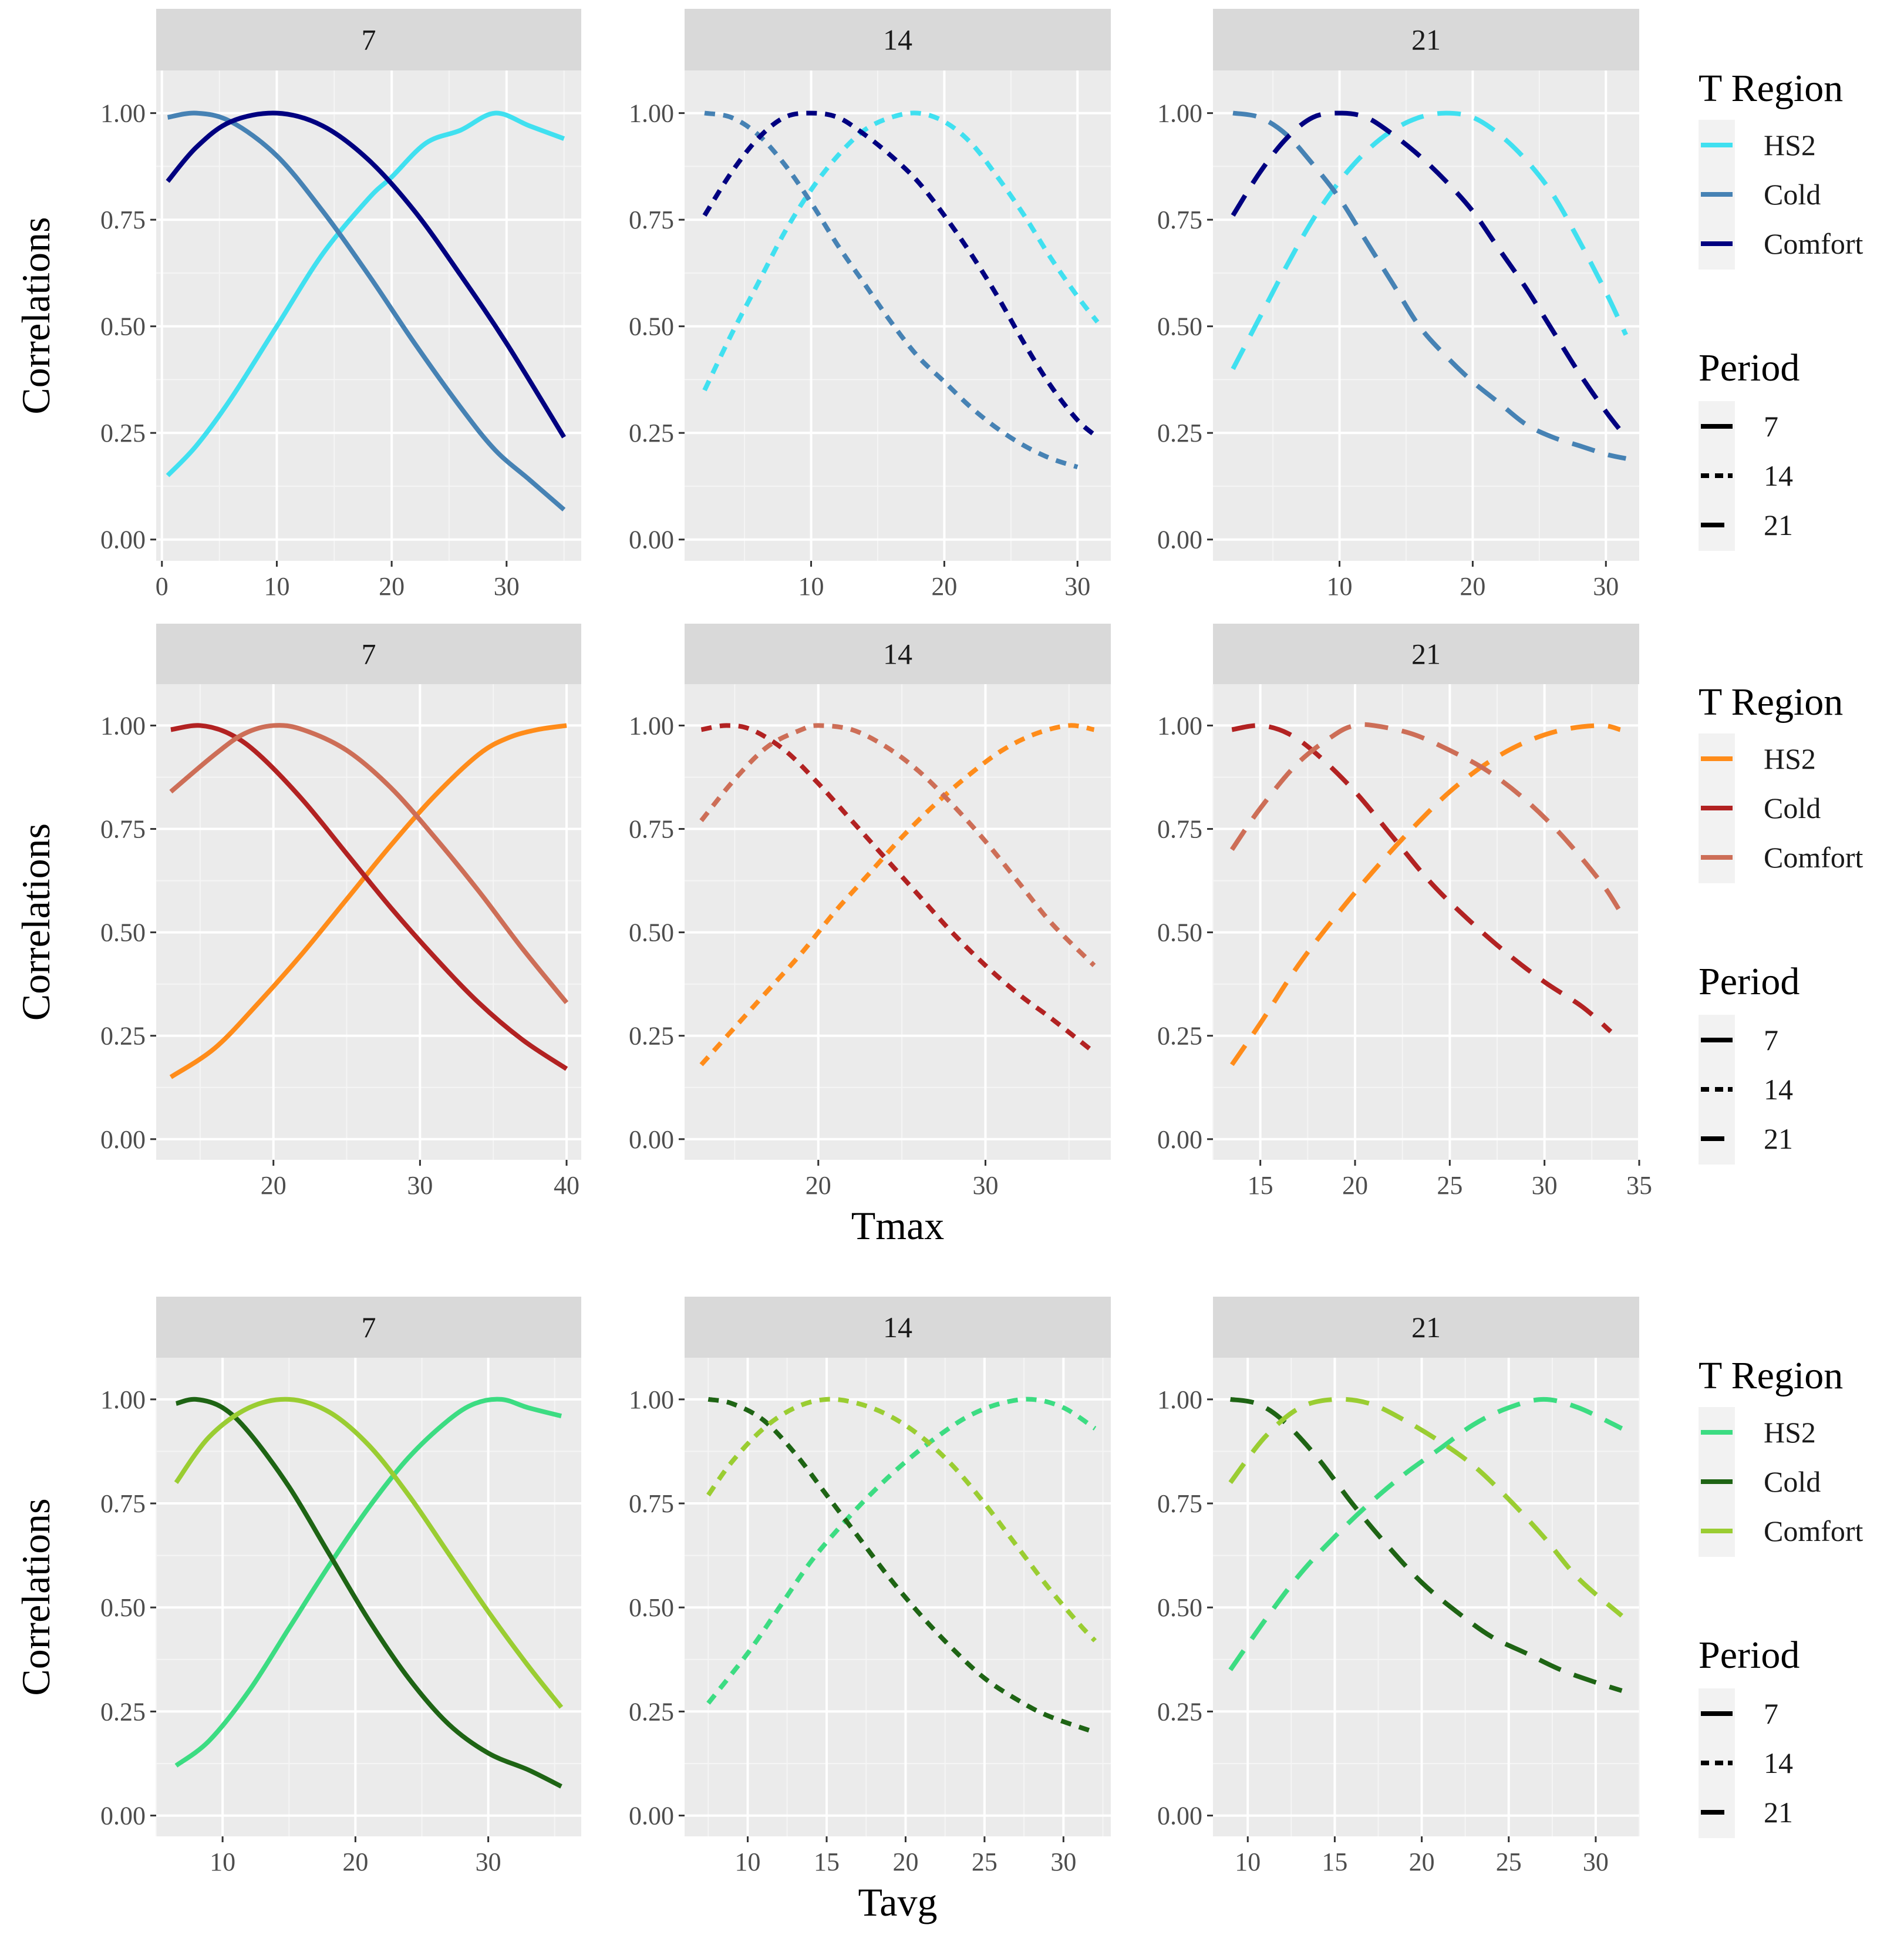  I want to click on facet-strip-label: 7, so click(369, 39).